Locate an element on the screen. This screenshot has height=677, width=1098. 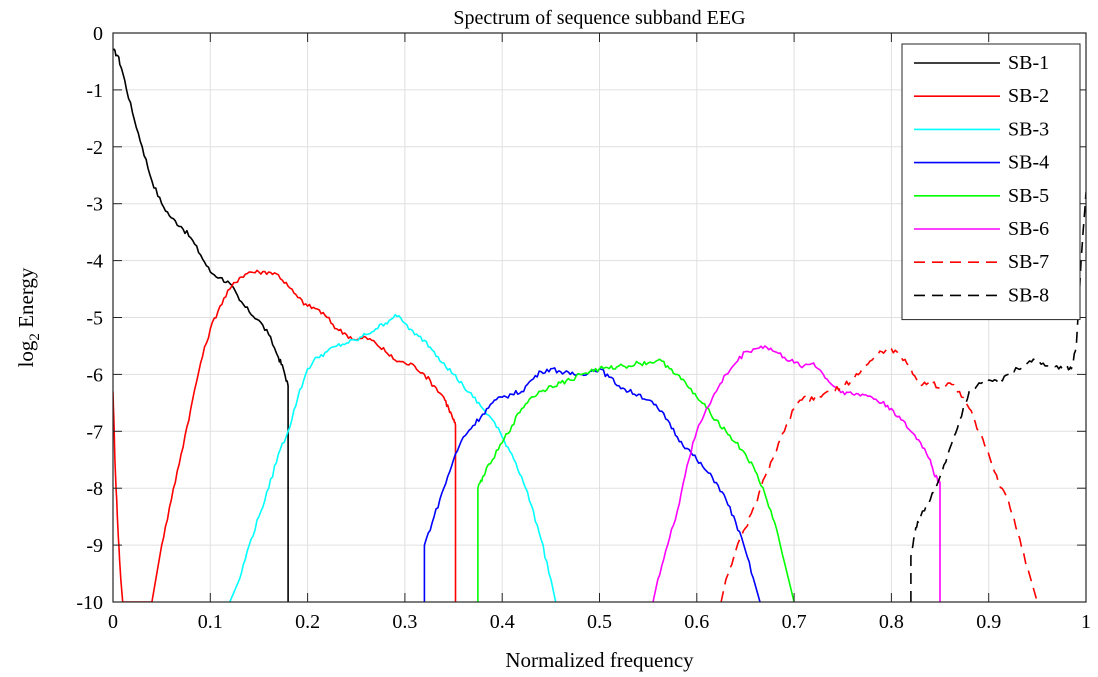
y-tick-label: -9 is located at coordinates (94, 546).